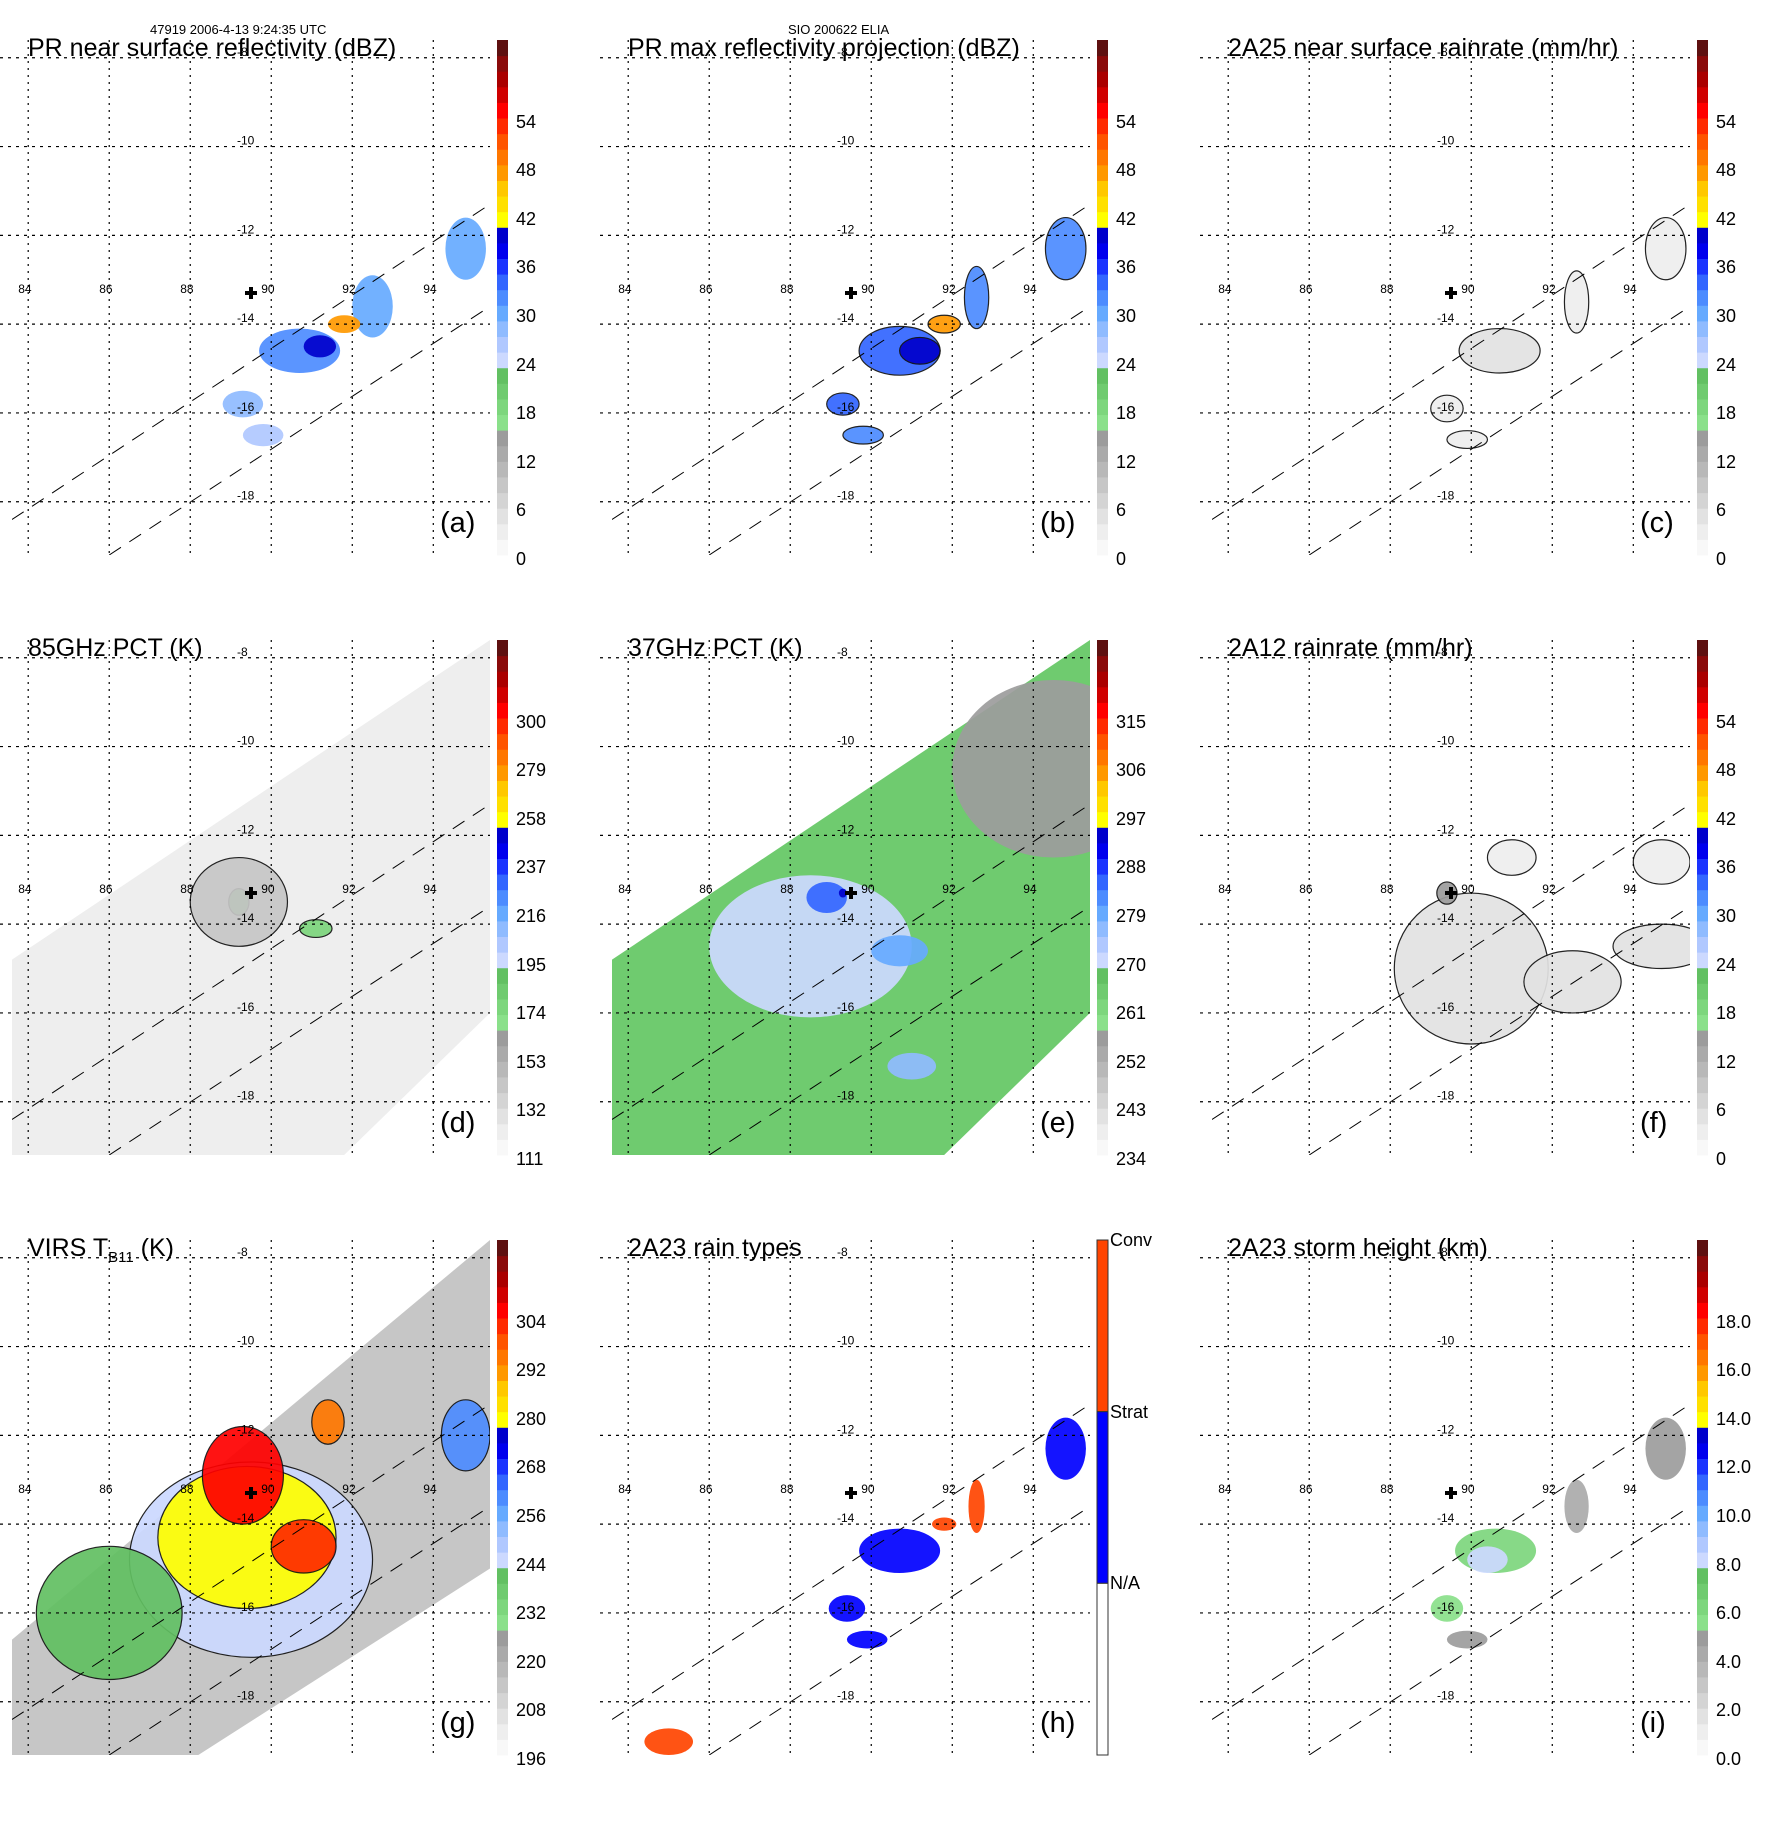 The height and width of the screenshot is (1830, 1771). Describe the element at coordinates (212, 48) in the screenshot. I see `panel-title-text: PR near surface reflectivity (dBZ)` at that location.